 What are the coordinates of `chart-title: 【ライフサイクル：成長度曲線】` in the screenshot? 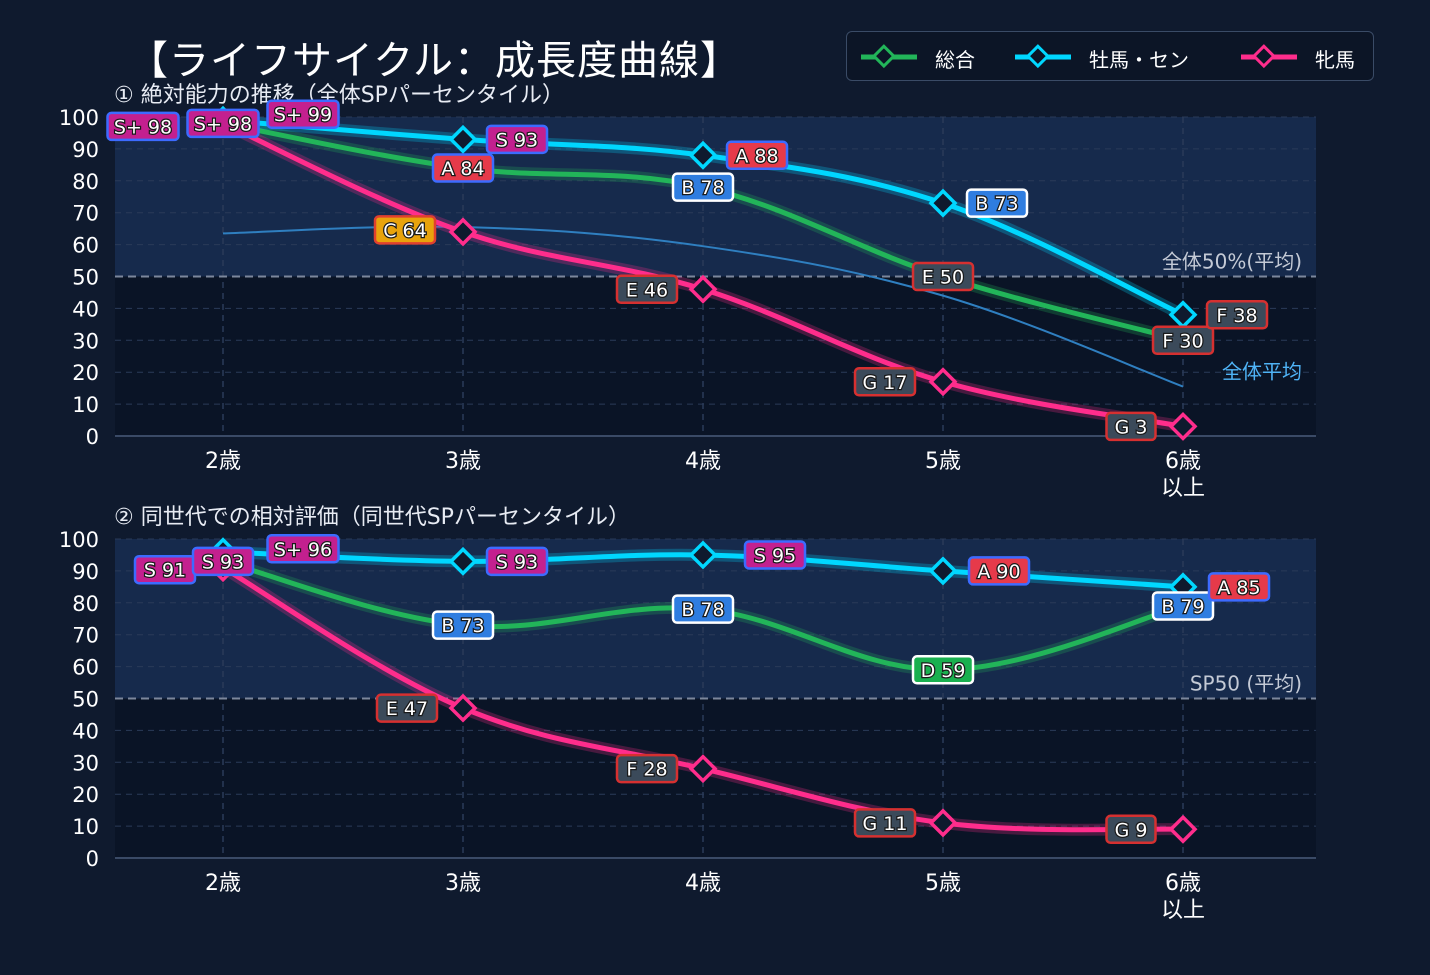 It's located at (434, 61).